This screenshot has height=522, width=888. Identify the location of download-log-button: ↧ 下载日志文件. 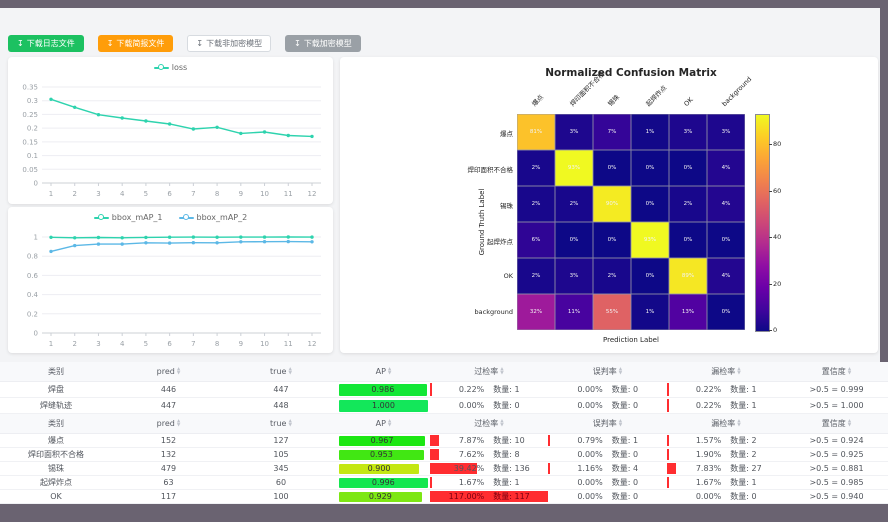
(46, 43).